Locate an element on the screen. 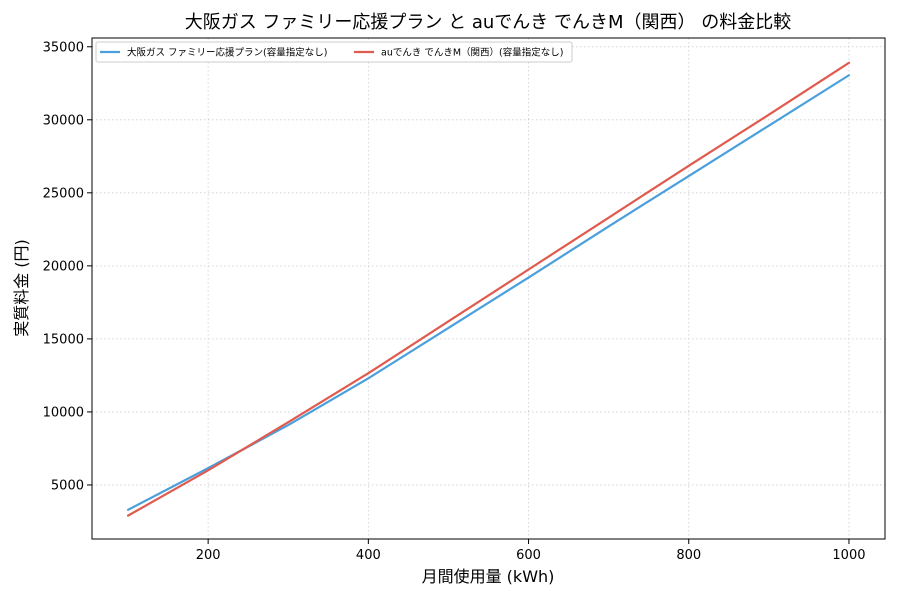 This screenshot has height=600, width=900. y-tick-label: 10000 is located at coordinates (63, 412).